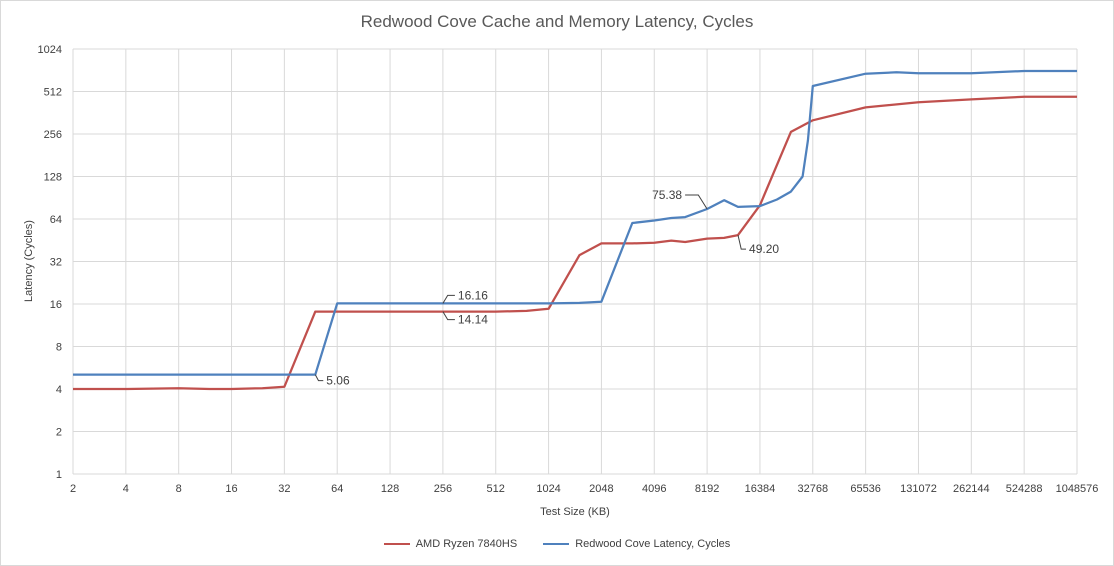 The height and width of the screenshot is (566, 1114). Describe the element at coordinates (53, 135) in the screenshot. I see `y-tick-label: 256` at that location.